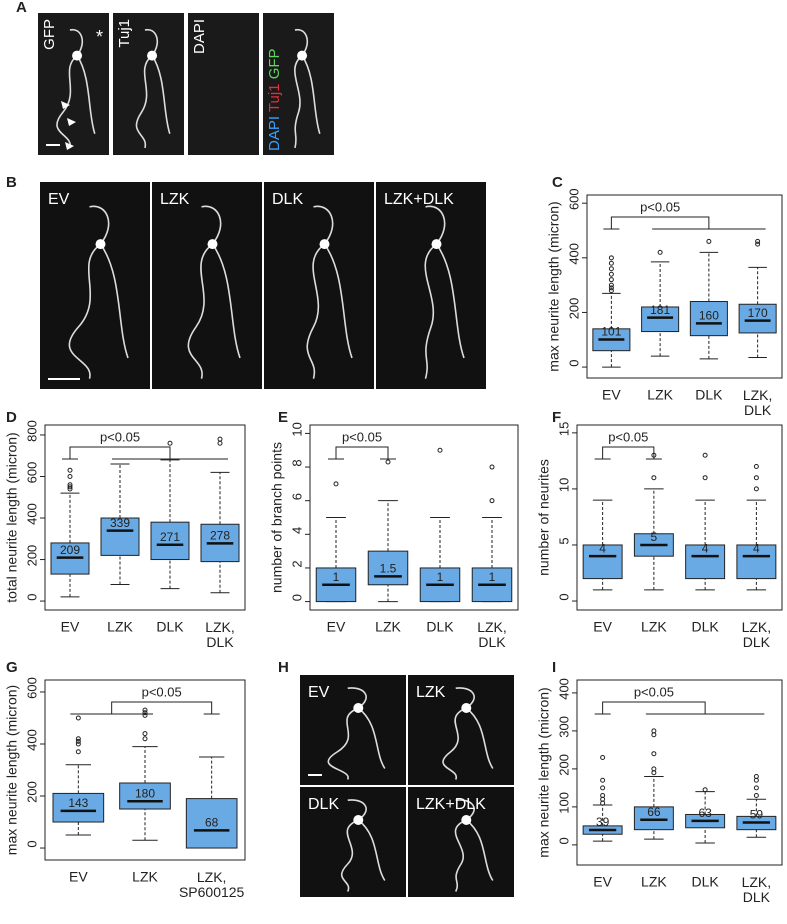  I want to click on merge-label: DAPI Tuj1 GFP, so click(274, 99).